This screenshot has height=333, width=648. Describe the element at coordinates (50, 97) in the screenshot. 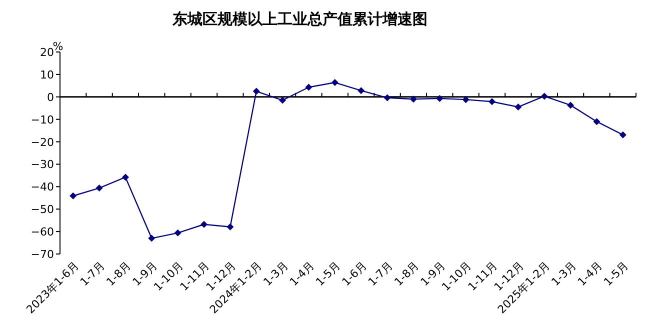

I see `y-tick-label: 0` at that location.